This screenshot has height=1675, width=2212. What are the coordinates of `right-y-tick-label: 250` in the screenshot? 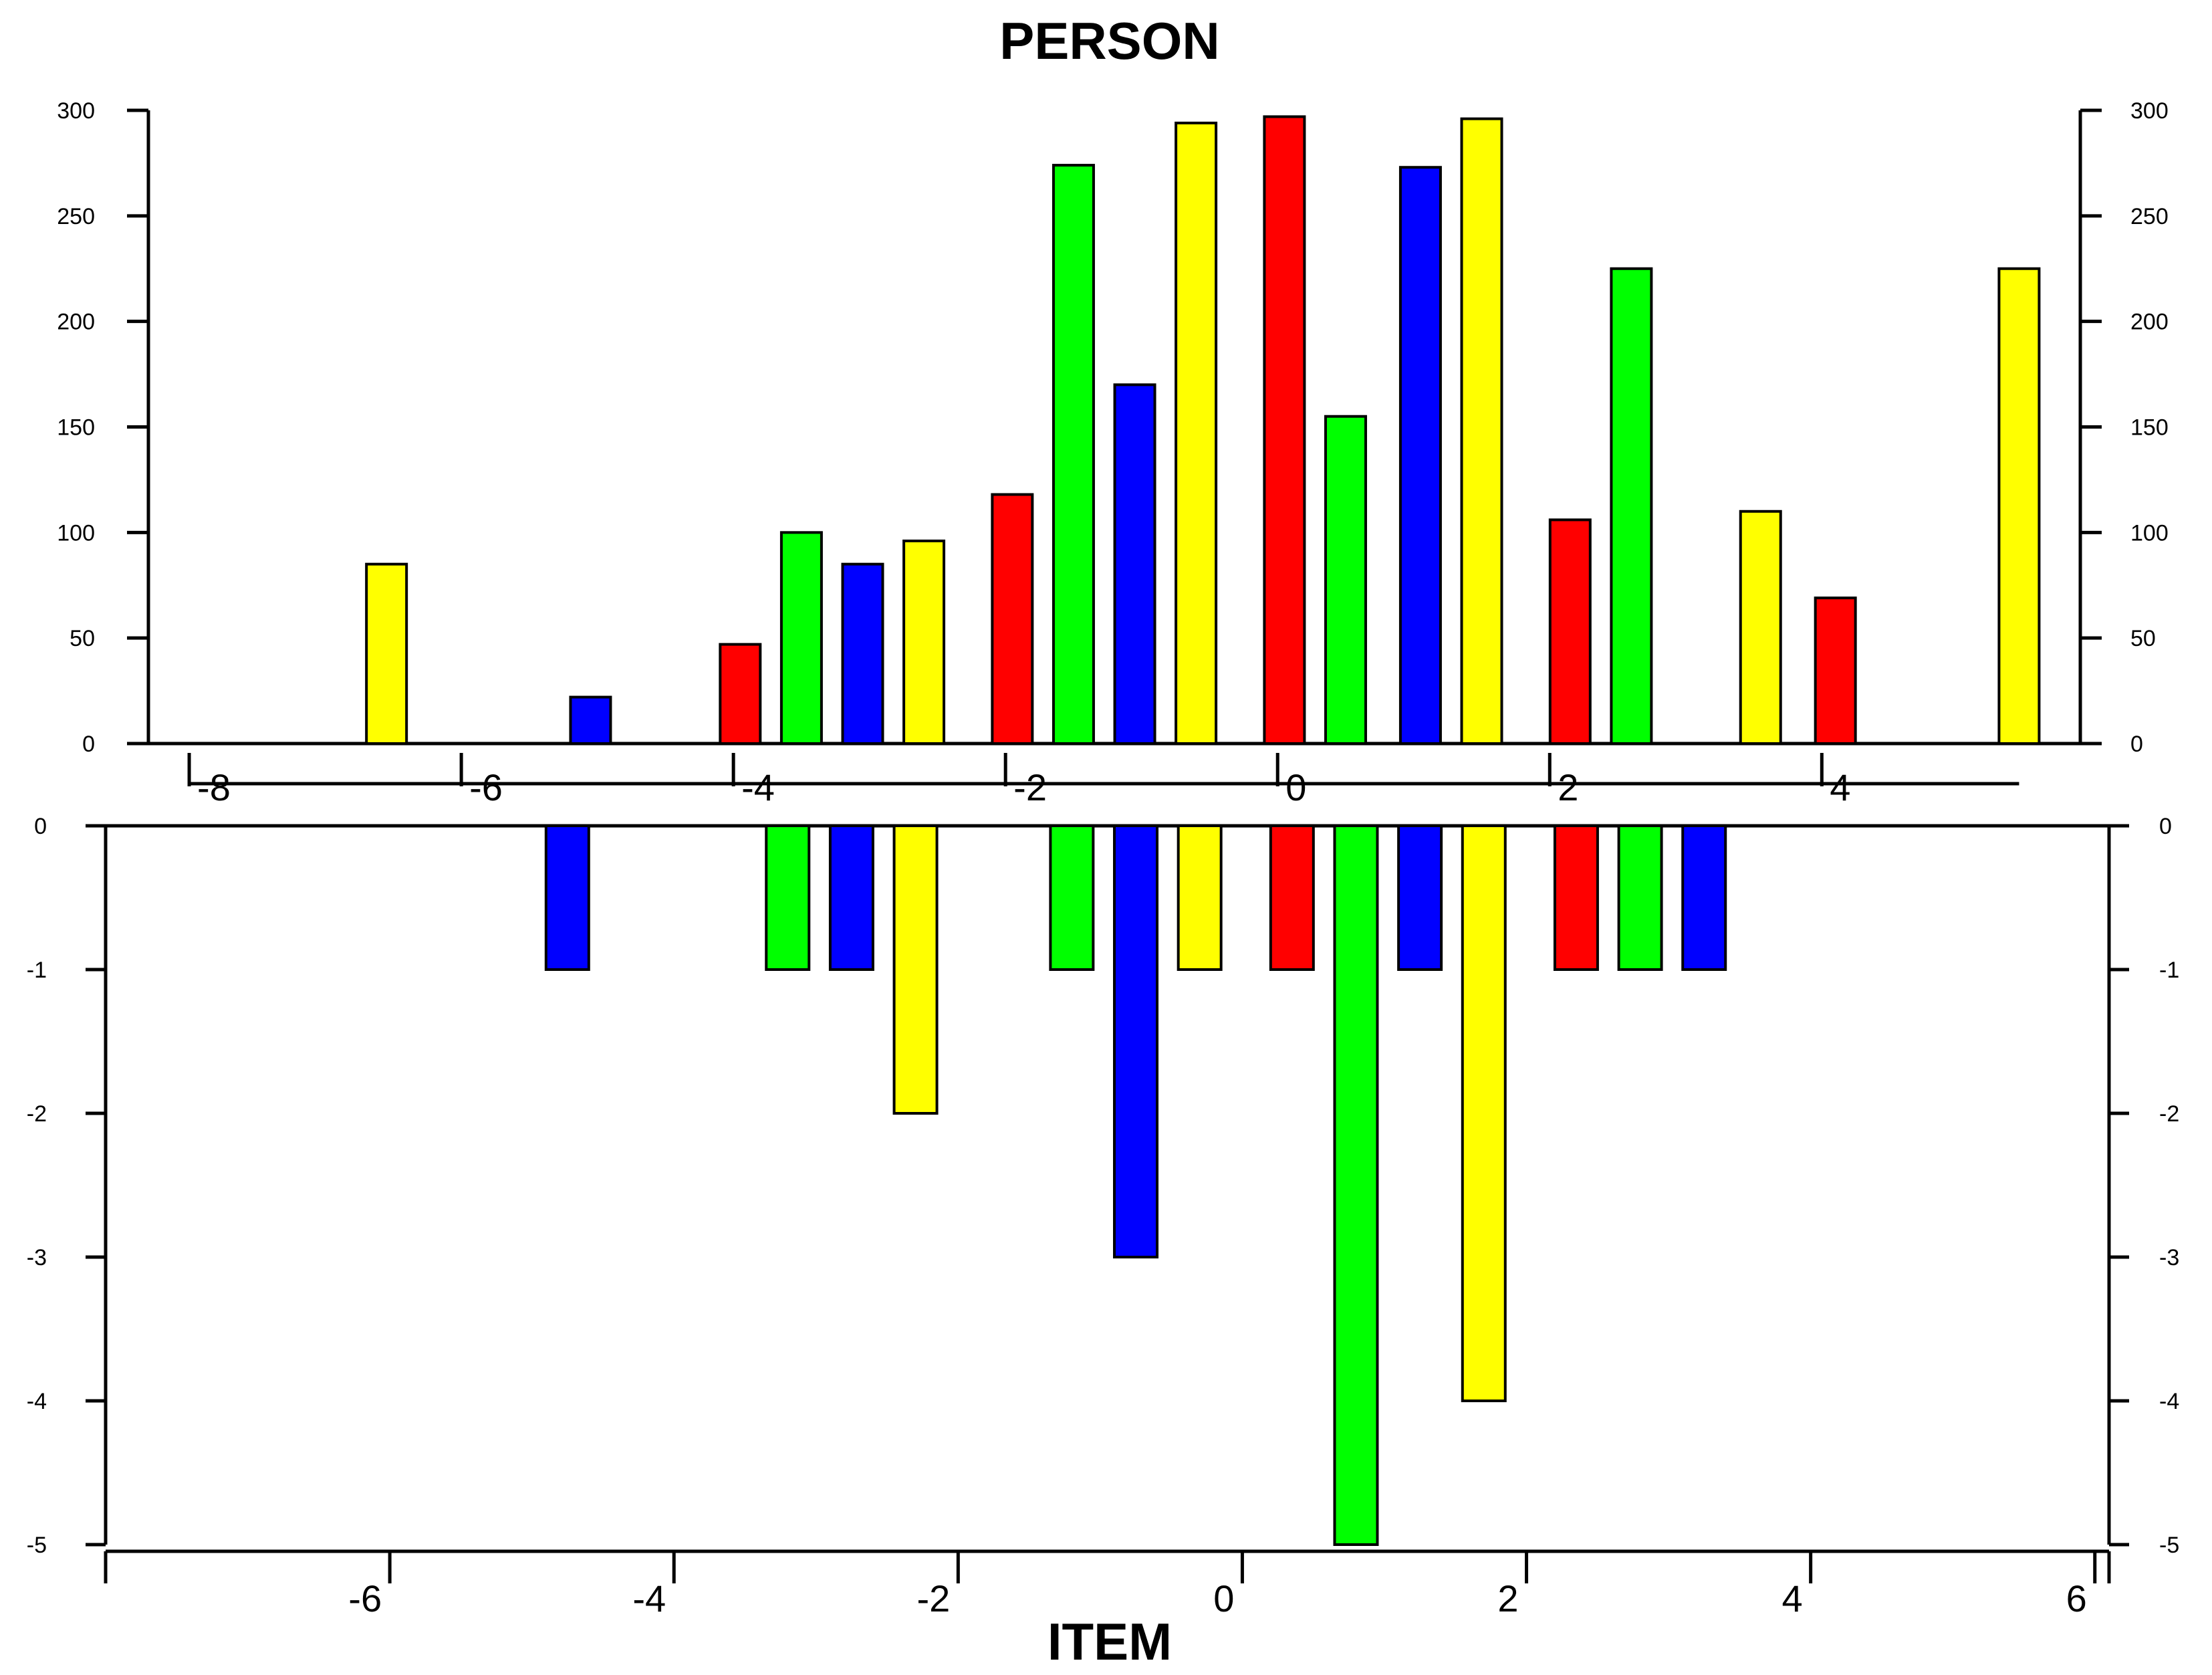 It's located at (2149, 216).